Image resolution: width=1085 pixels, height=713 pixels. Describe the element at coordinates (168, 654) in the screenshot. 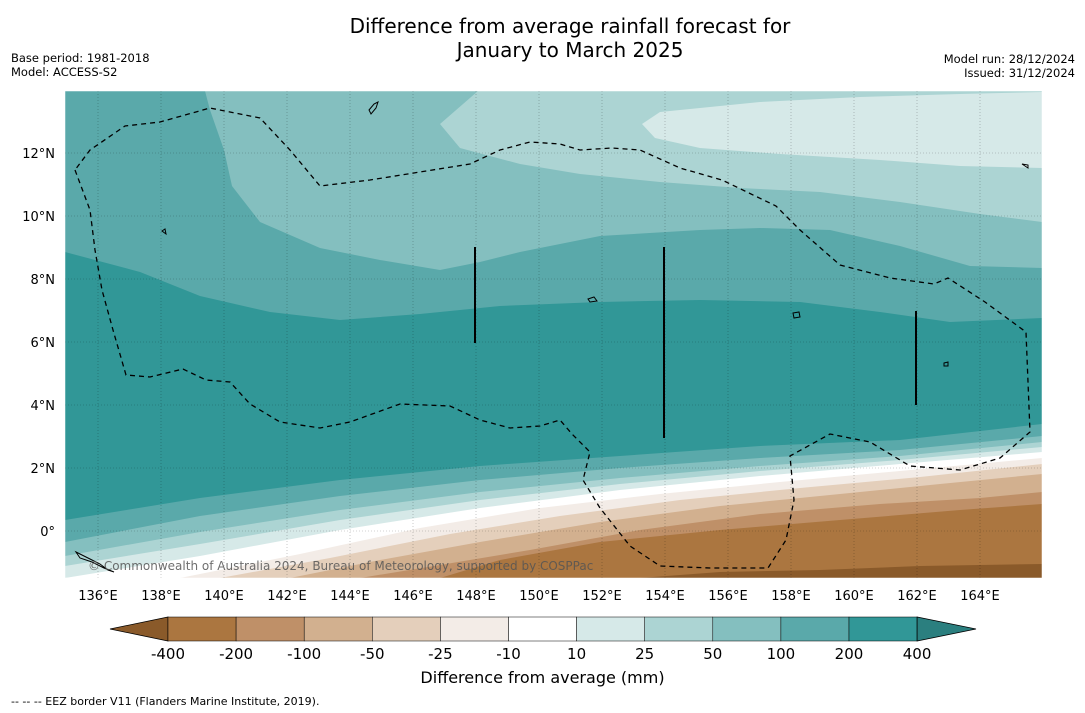

I see `colorbar-tick-label: -400` at that location.